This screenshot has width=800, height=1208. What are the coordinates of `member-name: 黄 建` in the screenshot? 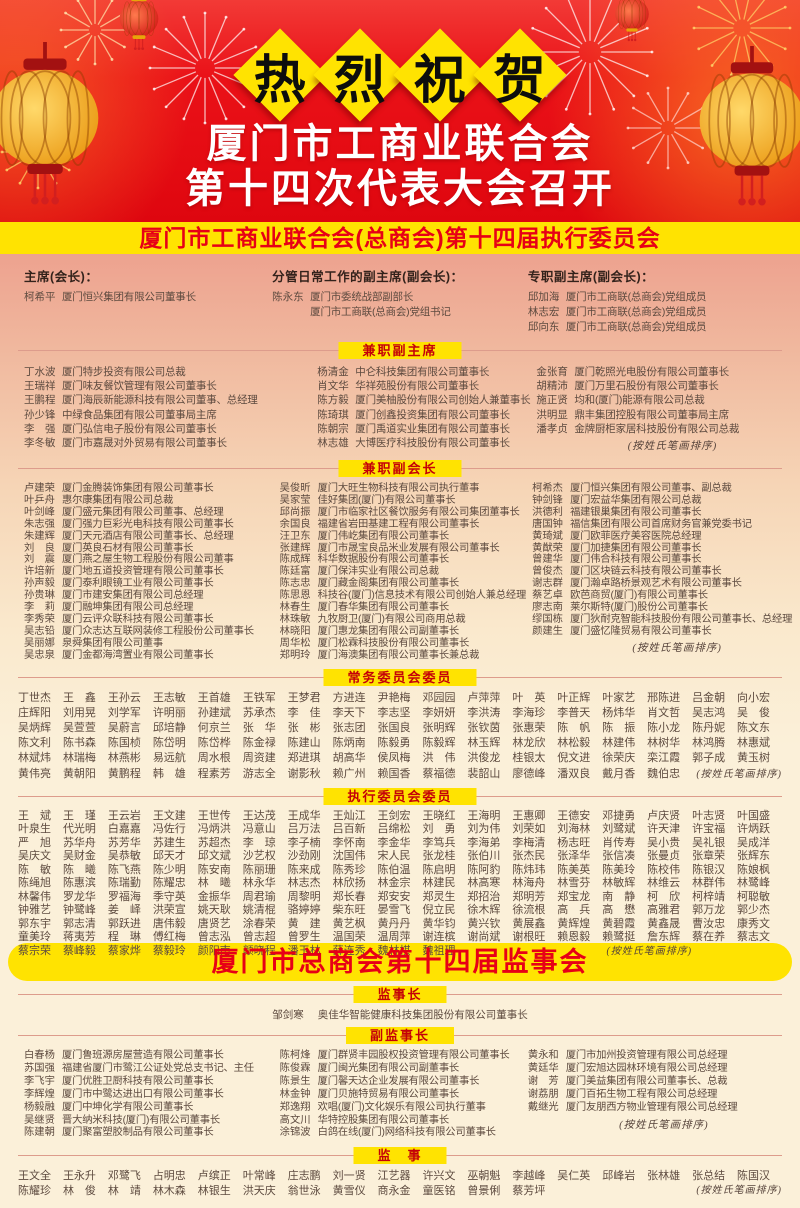 It's located at (304, 923).